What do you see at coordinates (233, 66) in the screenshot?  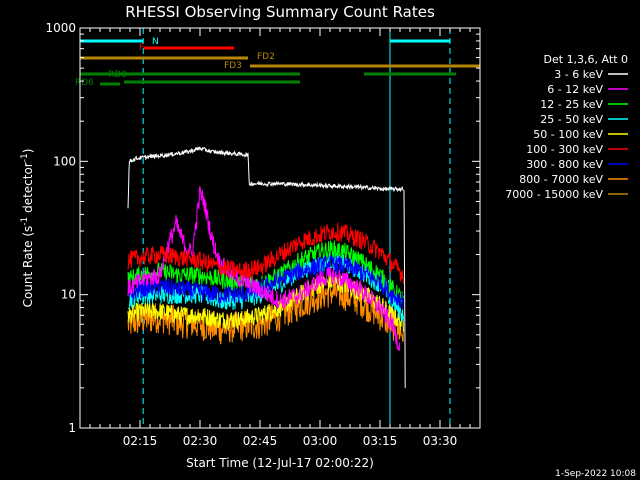 I see `flag-bar-label: FD3` at bounding box center [233, 66].